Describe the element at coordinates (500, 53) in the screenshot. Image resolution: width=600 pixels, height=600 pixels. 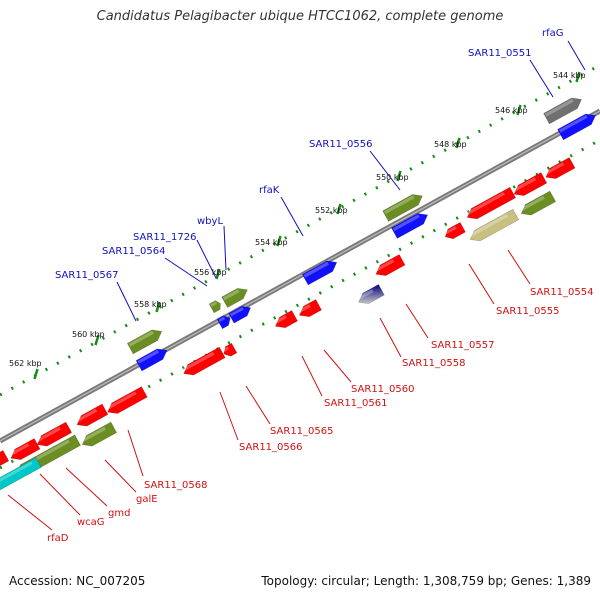
I see `gene-label-SAR11_0551: SAR11_0551` at that location.